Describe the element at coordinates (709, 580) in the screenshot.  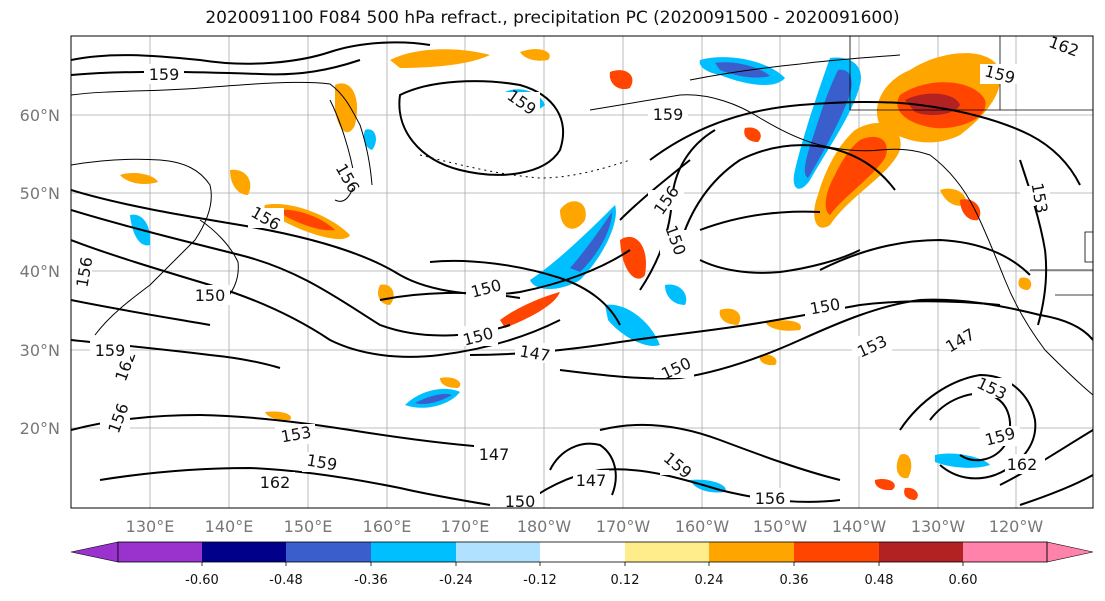
I see `colorbar-tick-label: 0.24` at that location.